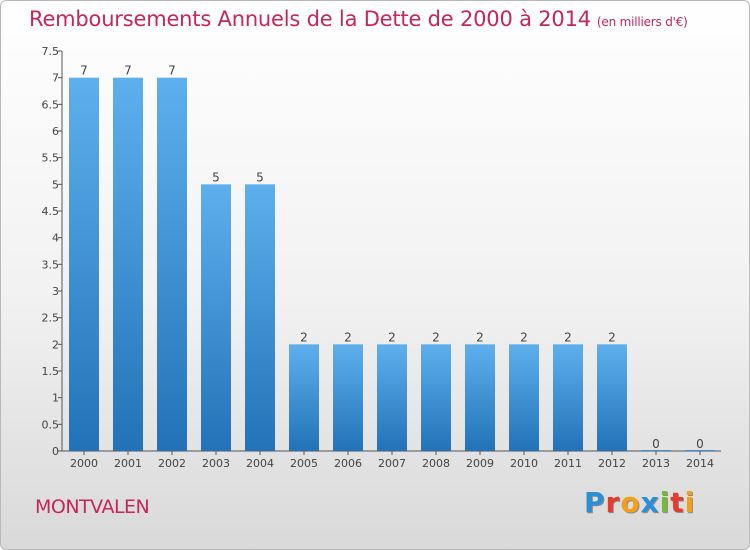 The height and width of the screenshot is (550, 750). I want to click on y-tick-label: 4, so click(55, 238).